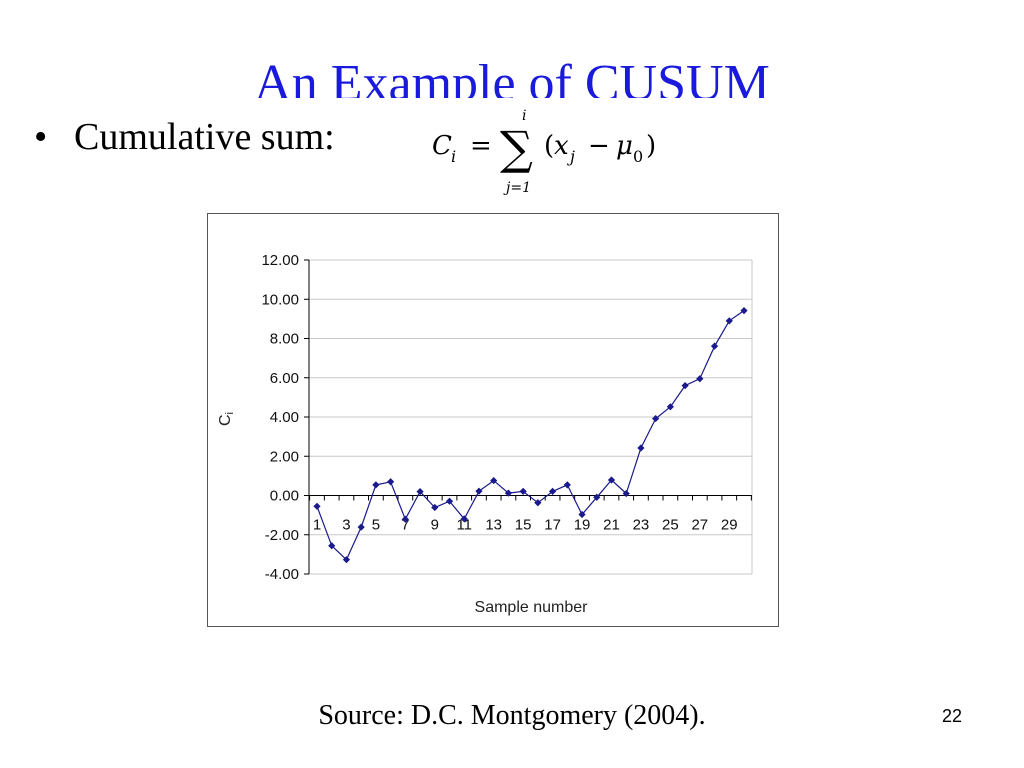  What do you see at coordinates (951, 716) in the screenshot?
I see `page-number: 22` at bounding box center [951, 716].